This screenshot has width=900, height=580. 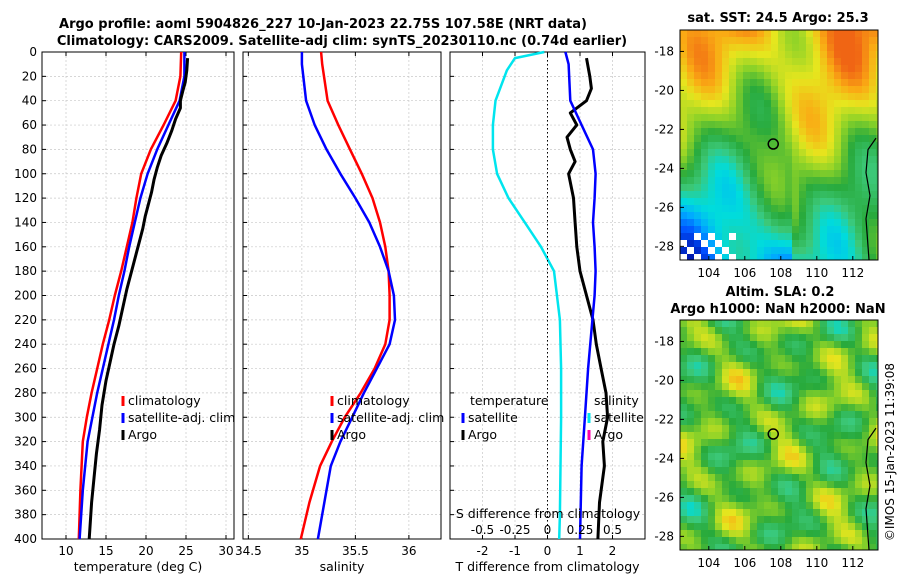 I want to click on y-tick-label: 260, so click(x=25, y=369).